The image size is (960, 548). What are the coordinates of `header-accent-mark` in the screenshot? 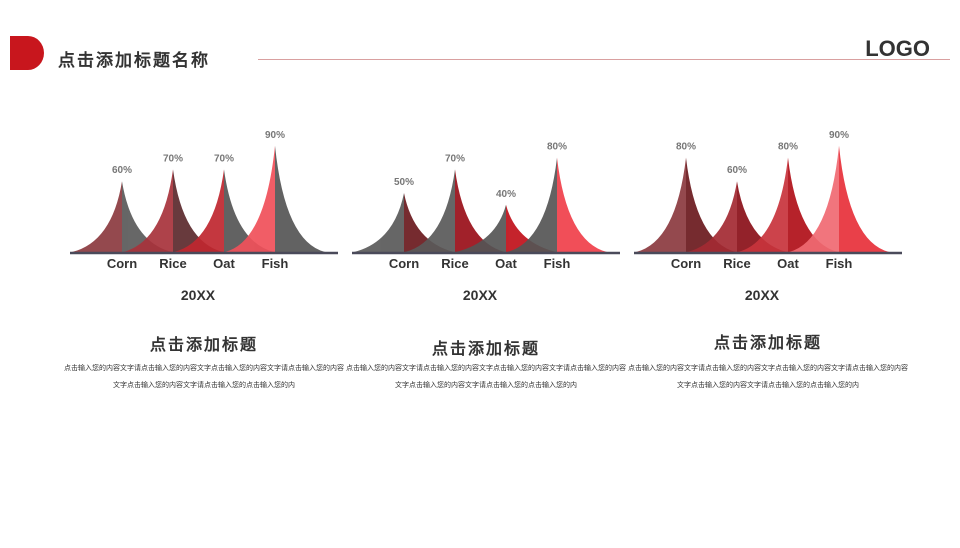 It's located at (27, 53).